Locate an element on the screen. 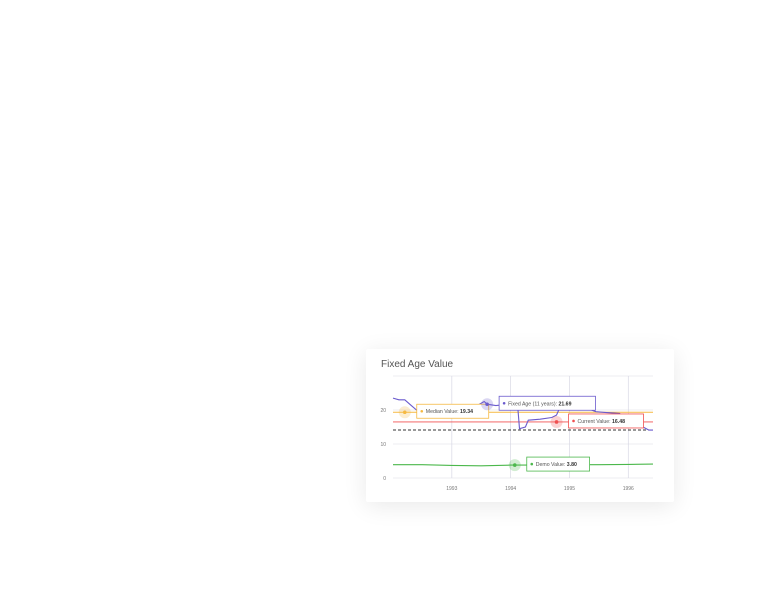 This screenshot has height=597, width=768. y-tick-label: 10 is located at coordinates (383, 445).